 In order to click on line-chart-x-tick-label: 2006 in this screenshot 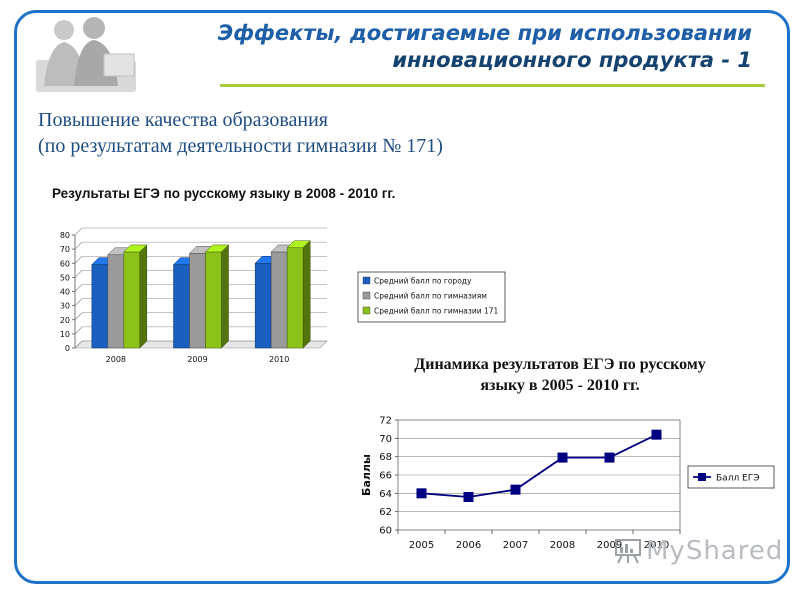, I will do `click(468, 545)`.